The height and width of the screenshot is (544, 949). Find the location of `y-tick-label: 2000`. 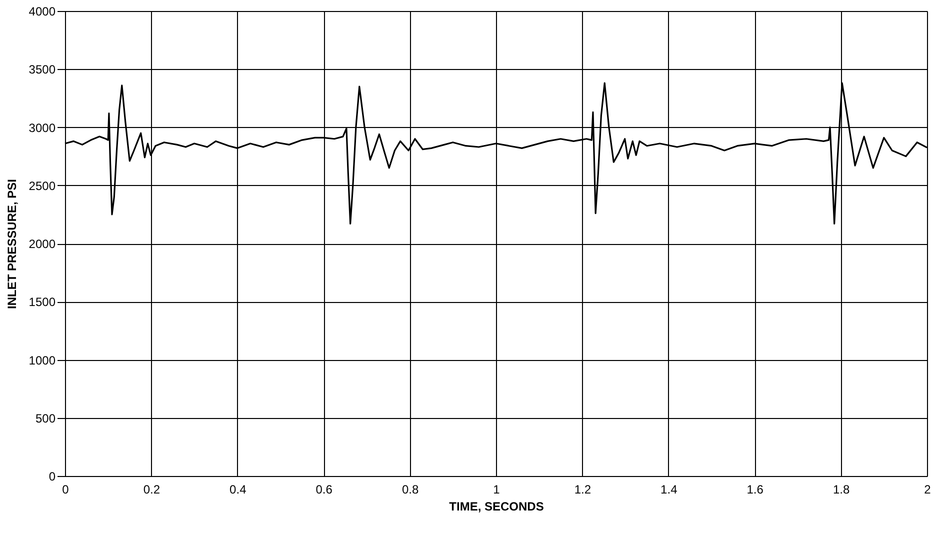

y-tick-label: 2000 is located at coordinates (42, 244).